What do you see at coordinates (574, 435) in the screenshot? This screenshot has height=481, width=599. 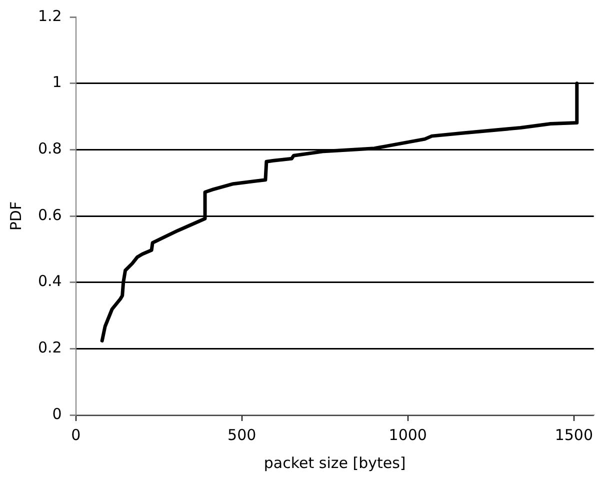 I see `x-tick-label: 1500` at bounding box center [574, 435].